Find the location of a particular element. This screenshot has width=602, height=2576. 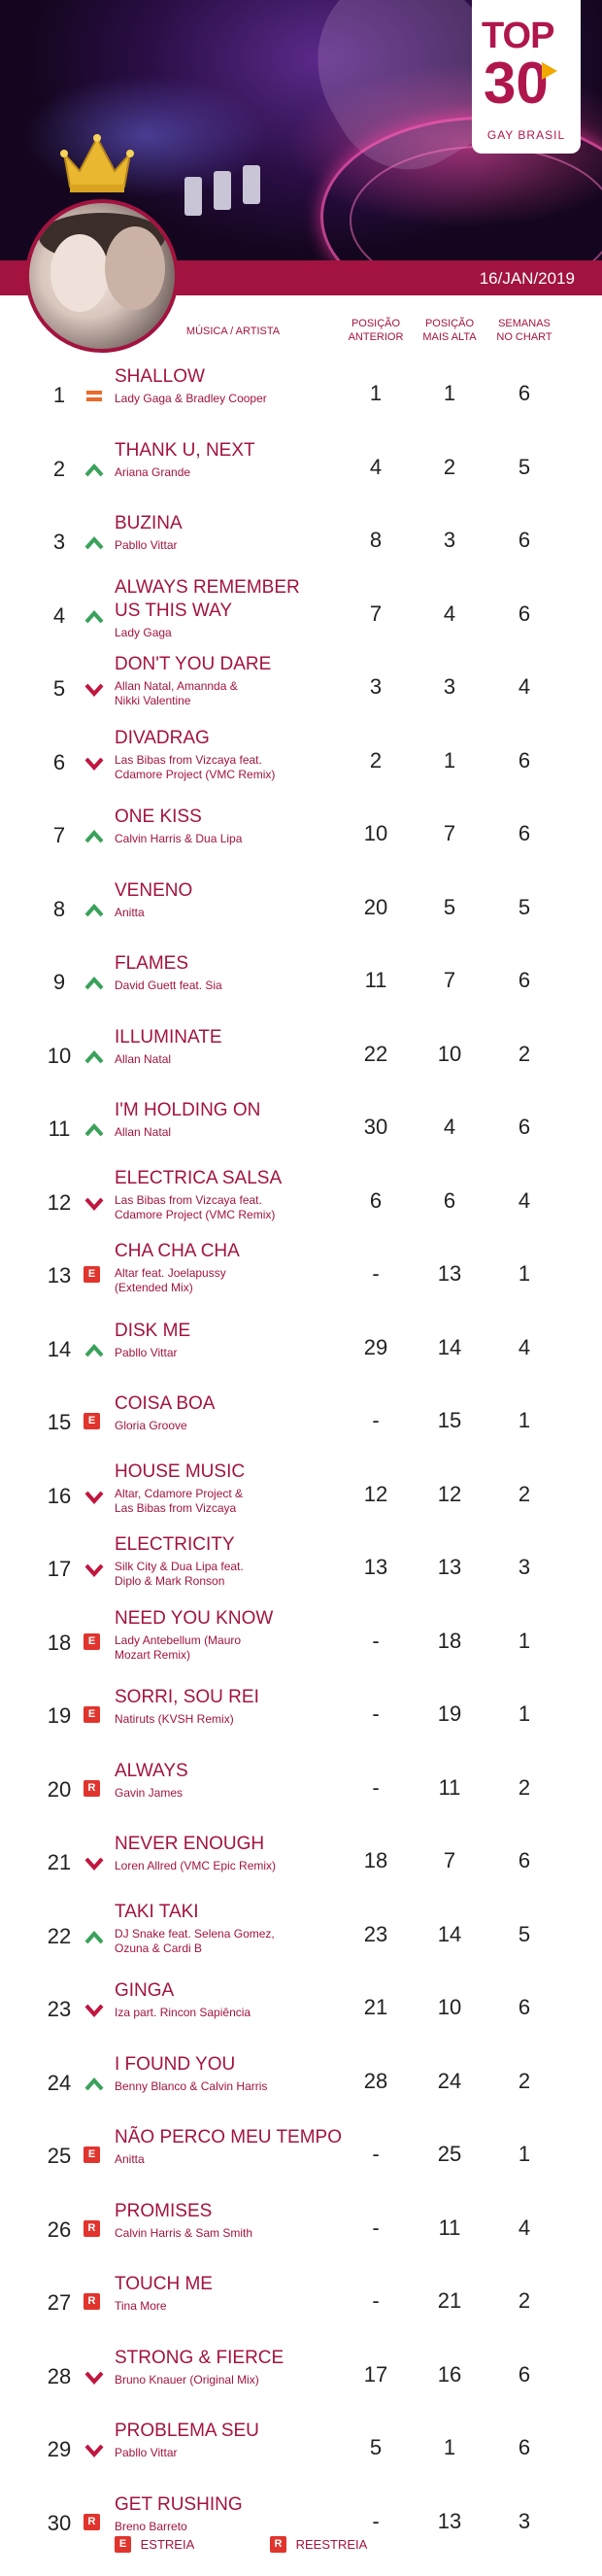

value-weeks: 3 is located at coordinates (525, 2520).